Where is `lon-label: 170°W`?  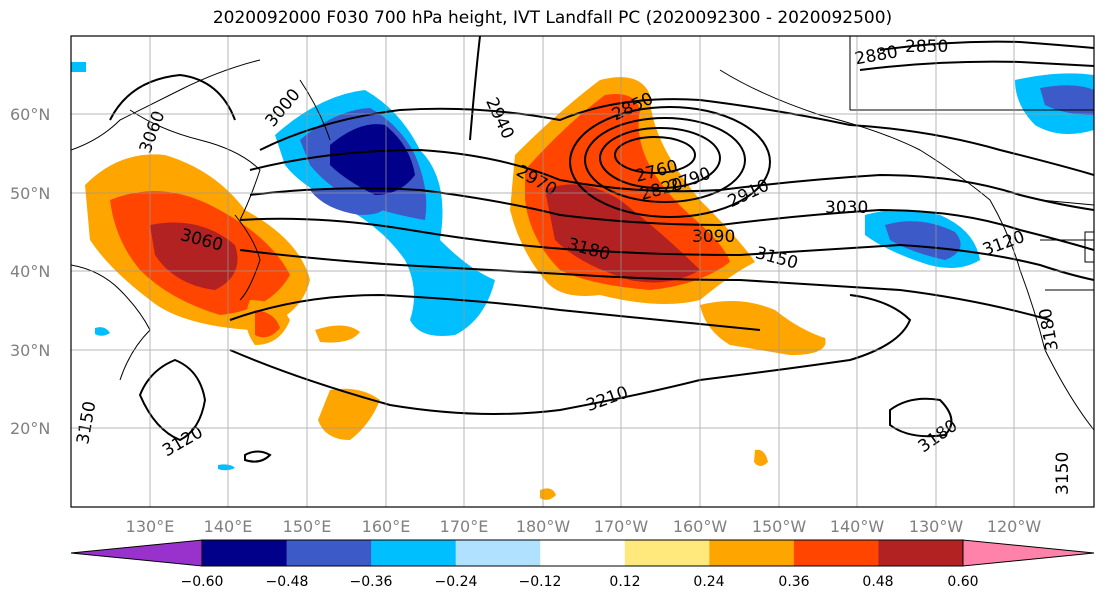 lon-label: 170°W is located at coordinates (621, 526).